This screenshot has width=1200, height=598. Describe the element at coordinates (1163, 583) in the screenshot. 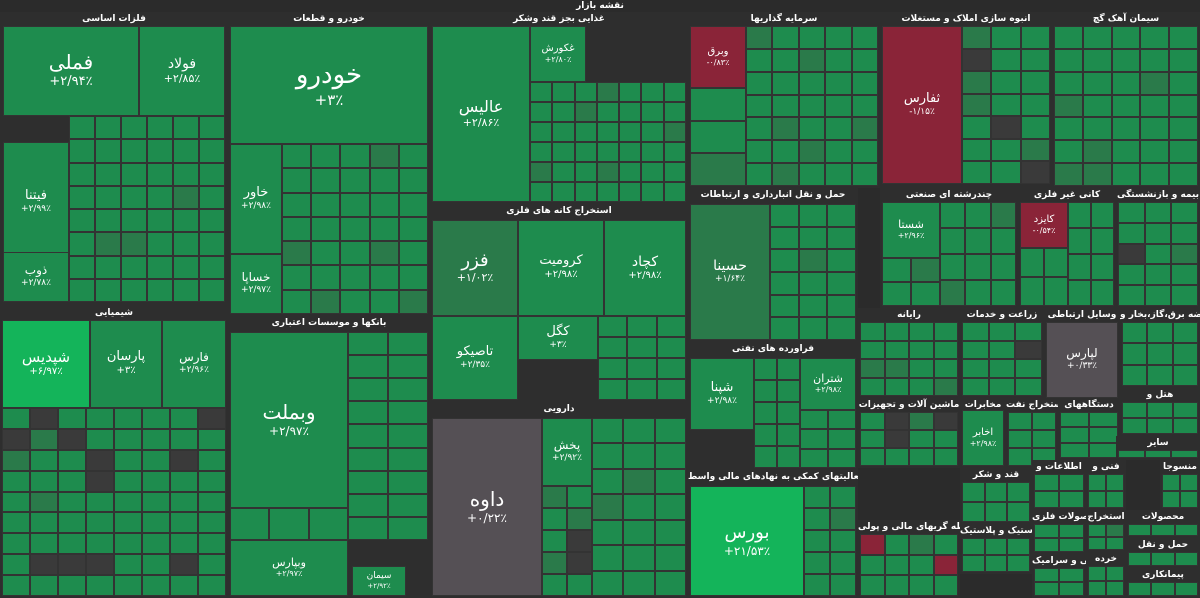

I see `sector-peymankari: پیمانکاری` at that location.